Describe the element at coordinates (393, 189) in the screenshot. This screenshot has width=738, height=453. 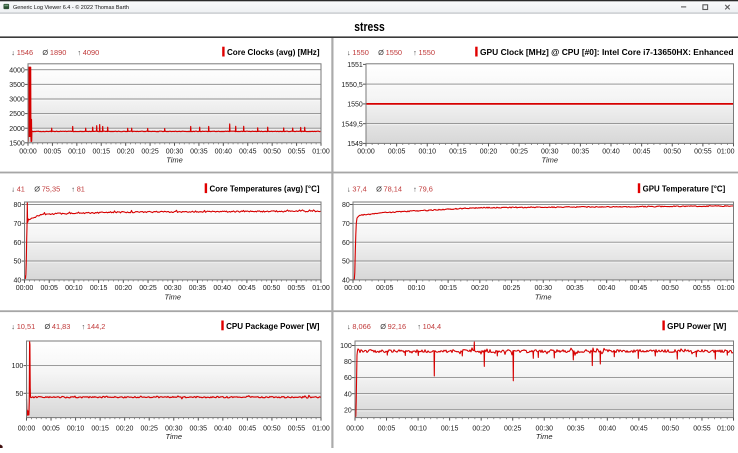
I see `svg-text: 78,14` at that location.